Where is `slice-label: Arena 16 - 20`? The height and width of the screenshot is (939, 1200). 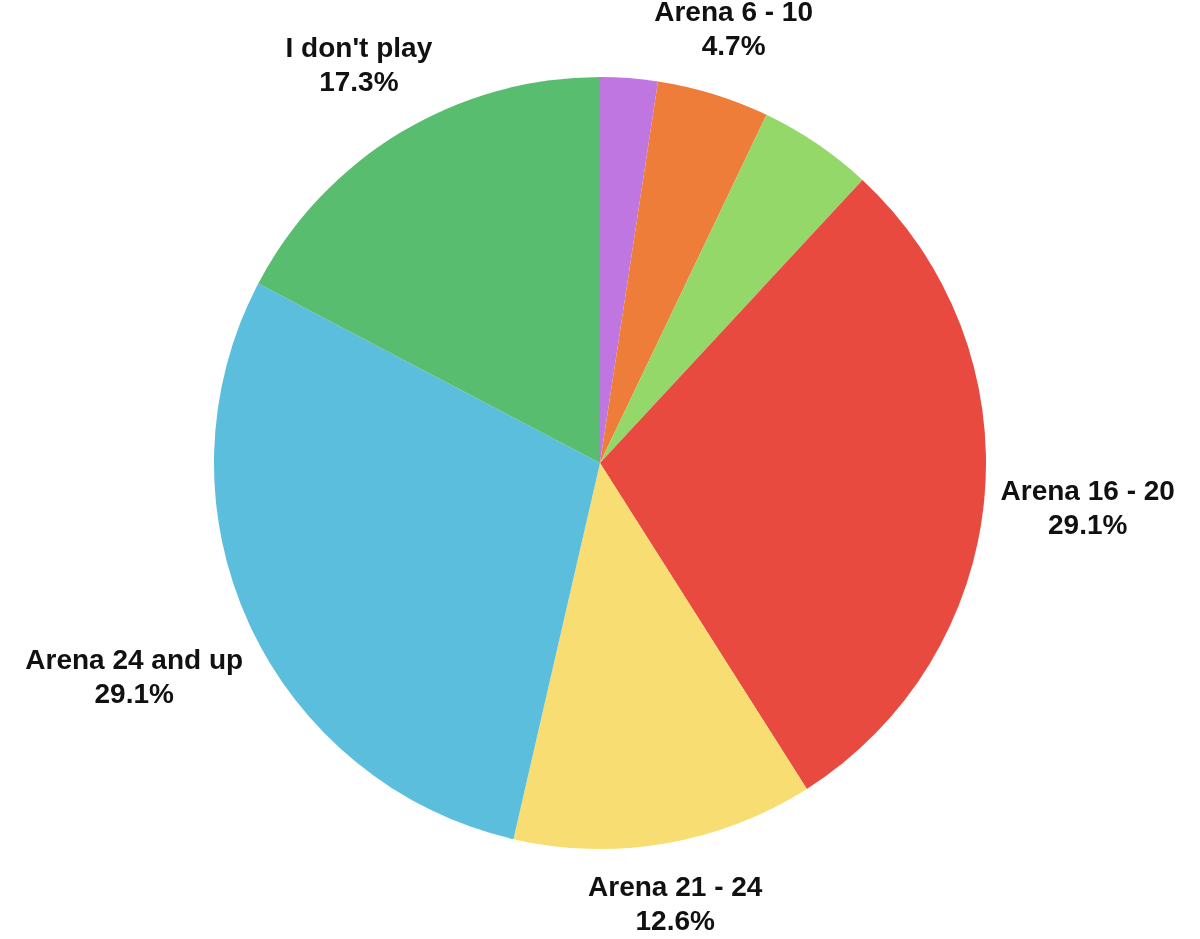 slice-label: Arena 16 - 20 is located at coordinates (1087, 491).